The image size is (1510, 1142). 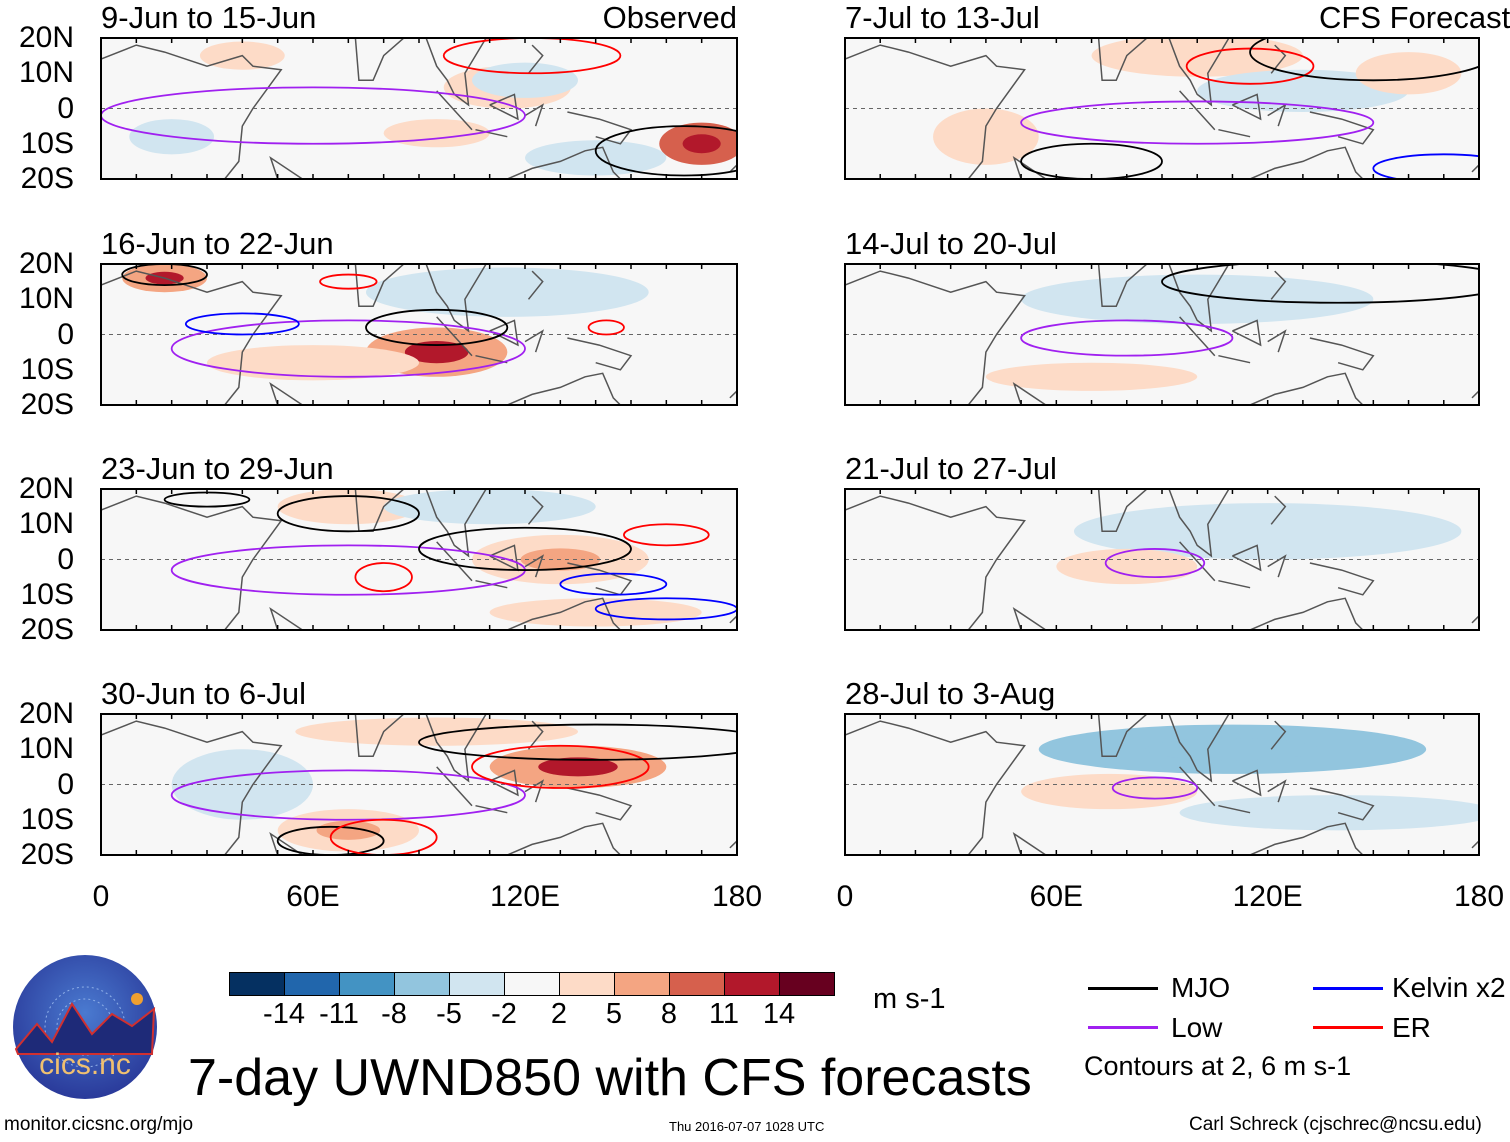 I want to click on panel-title: 21-Jul to 27-Jul, so click(x=951, y=468).